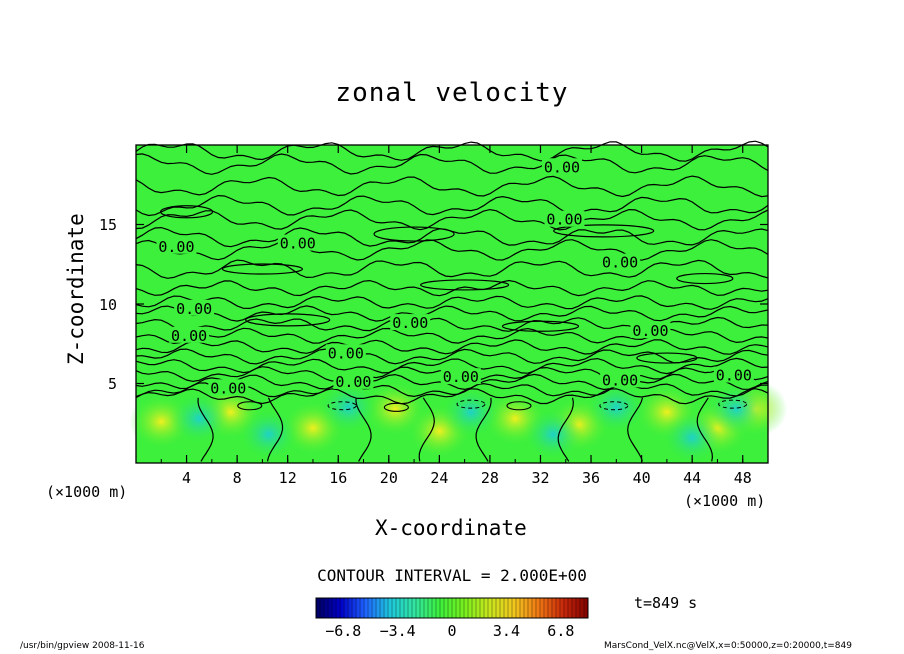  Describe the element at coordinates (641, 478) in the screenshot. I see `x-tick-label: 40` at that location.